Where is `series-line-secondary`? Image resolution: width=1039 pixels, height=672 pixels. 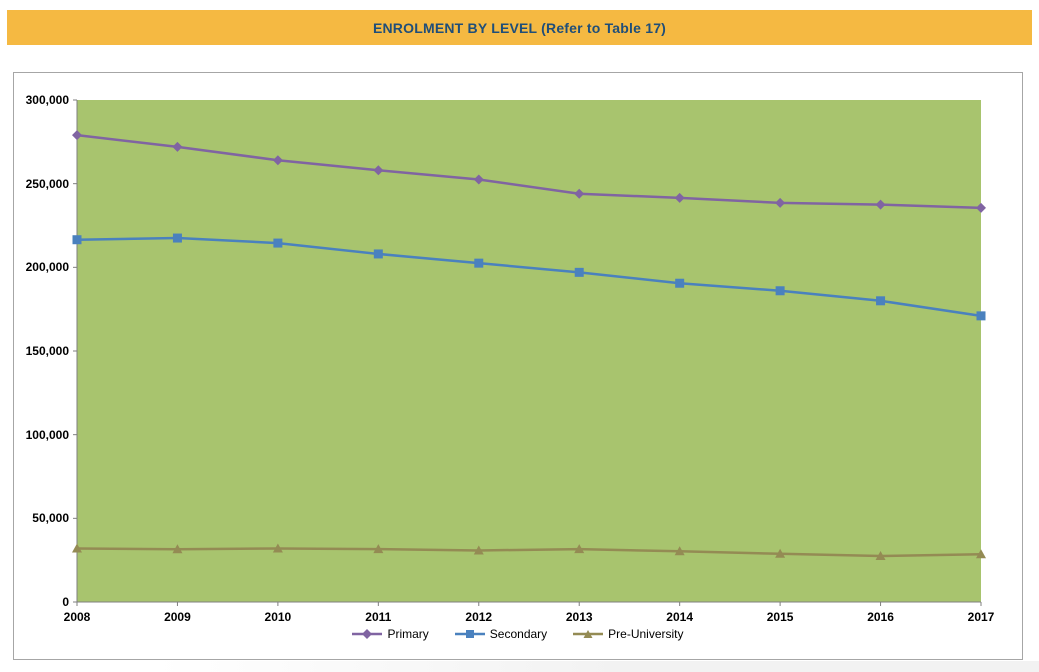
series-line-secondary is located at coordinates (529, 277).